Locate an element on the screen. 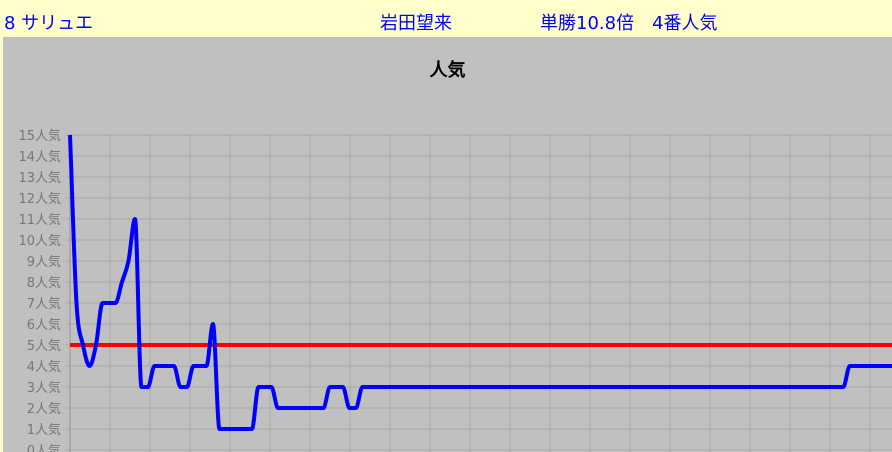  y-tick-label: 4人気 is located at coordinates (44, 367).